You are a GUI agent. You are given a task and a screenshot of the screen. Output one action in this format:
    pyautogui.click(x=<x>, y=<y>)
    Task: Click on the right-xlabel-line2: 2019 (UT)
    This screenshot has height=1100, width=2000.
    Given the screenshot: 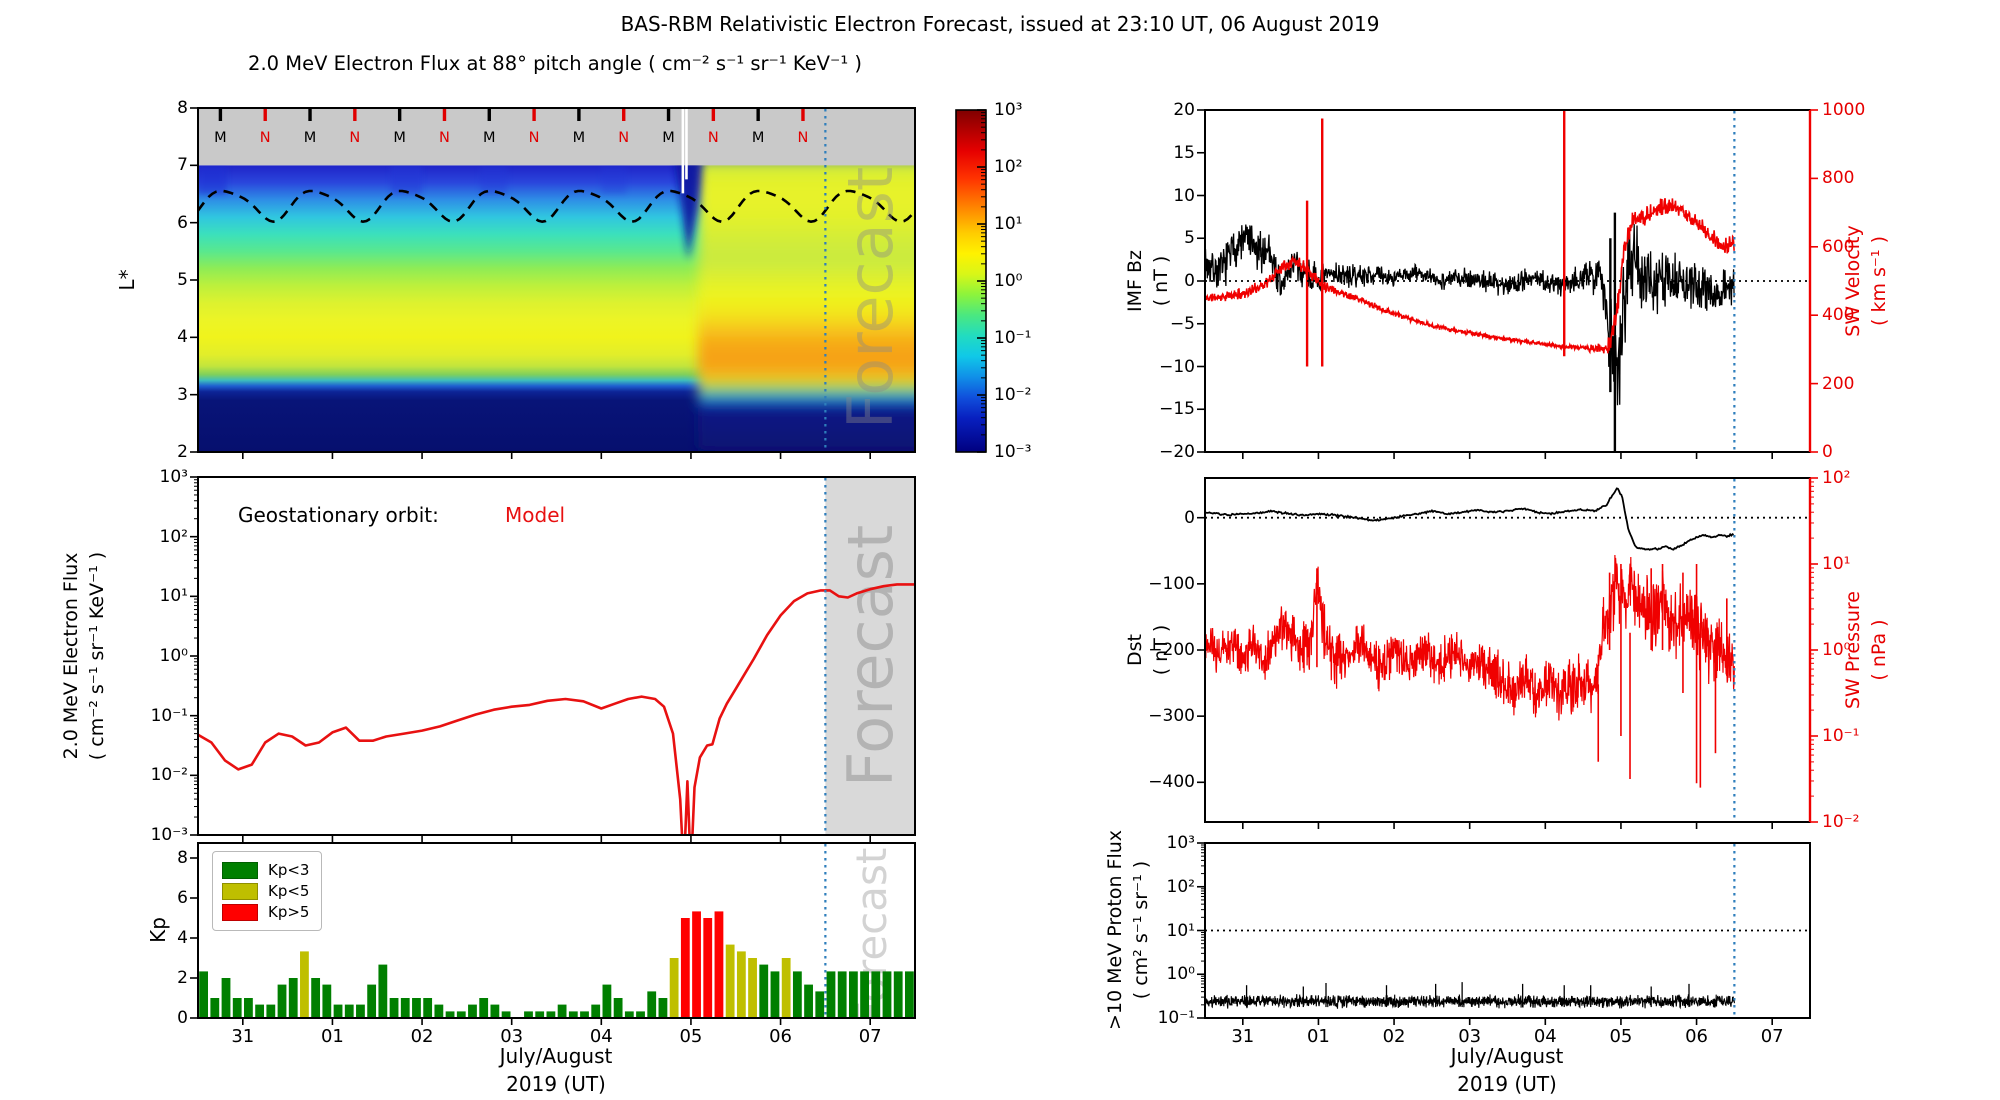 What is the action you would take?
    pyautogui.click(x=1507, y=1084)
    